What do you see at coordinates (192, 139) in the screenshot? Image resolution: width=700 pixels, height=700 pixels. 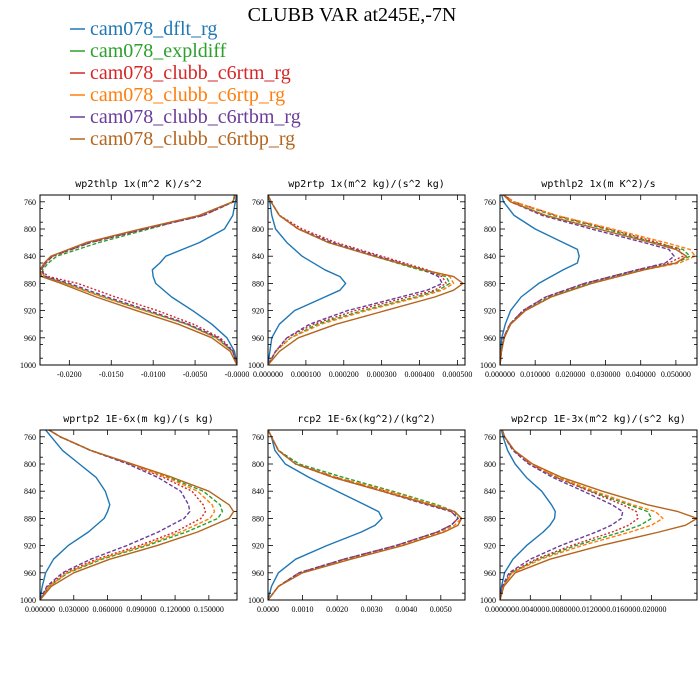 I see `legend-label: cam078_clubb_c6rtbp_rg` at bounding box center [192, 139].